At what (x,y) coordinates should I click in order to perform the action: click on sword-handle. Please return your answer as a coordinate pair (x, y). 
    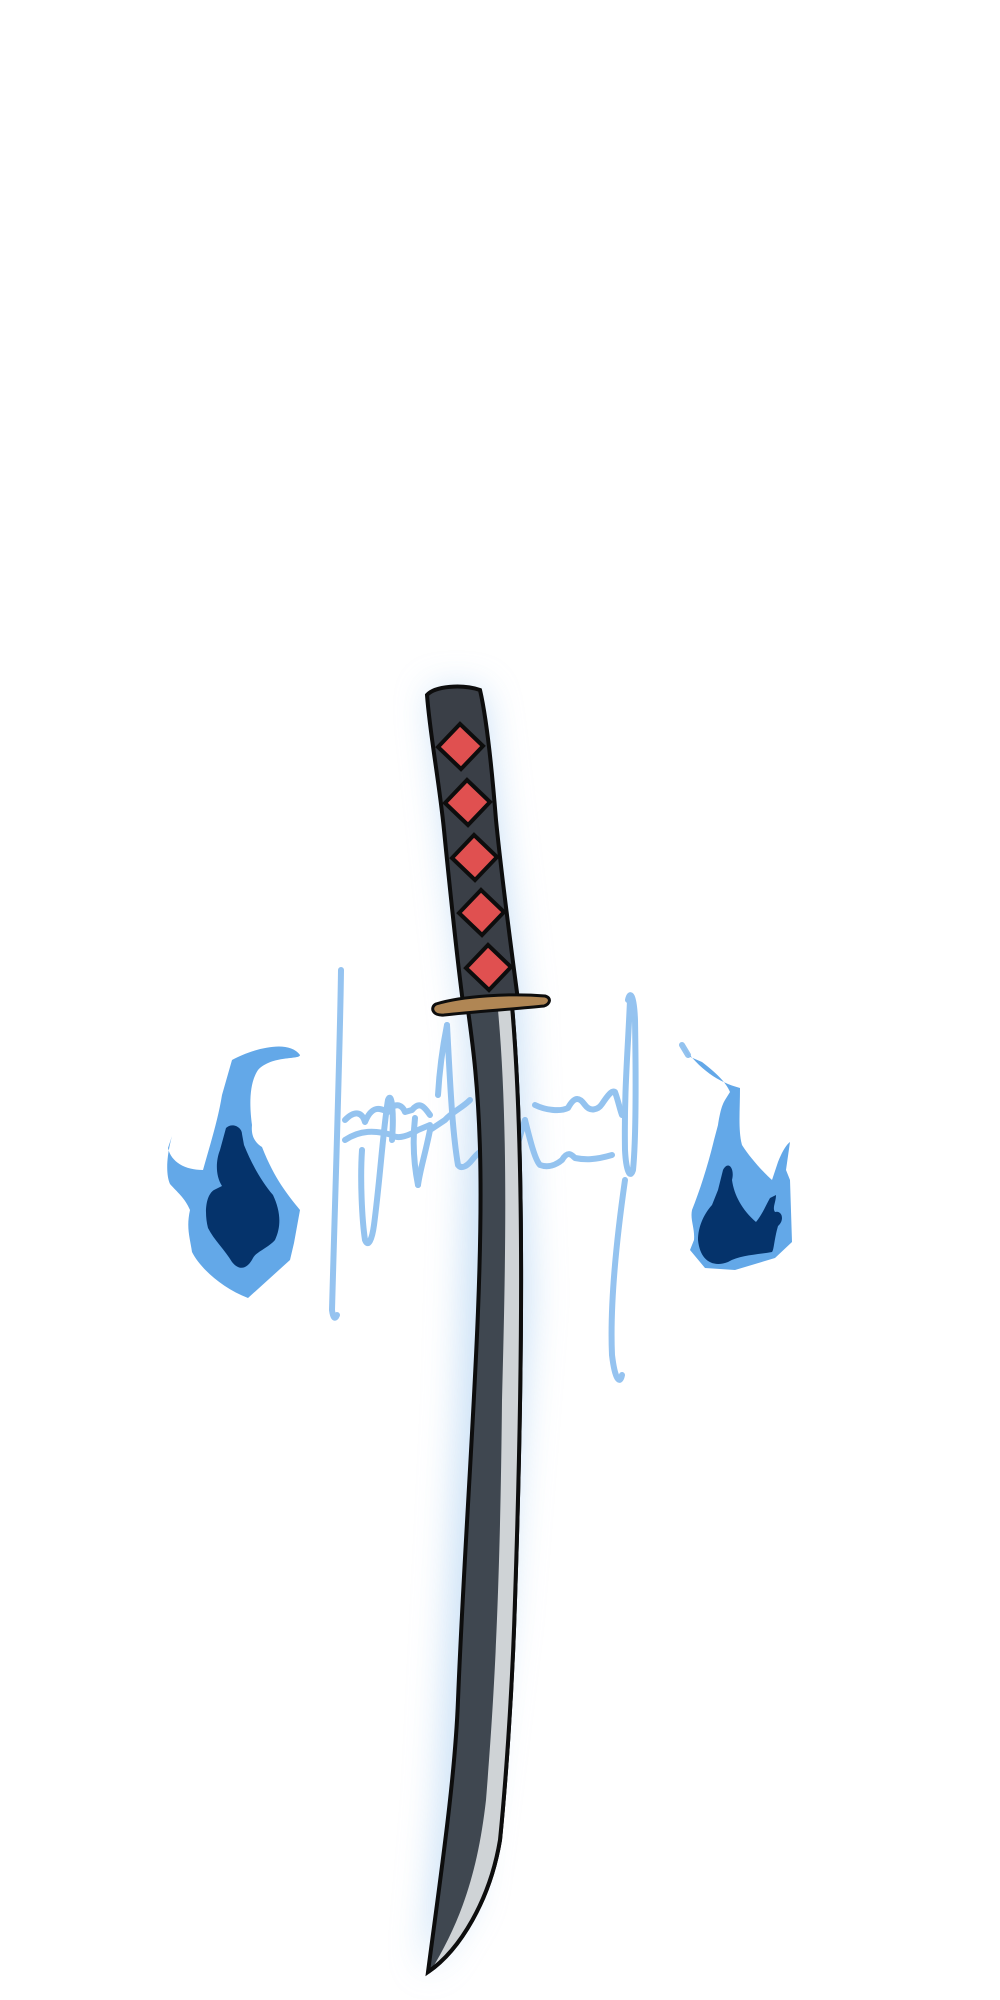
    Looking at the image, I should click on (472, 845).